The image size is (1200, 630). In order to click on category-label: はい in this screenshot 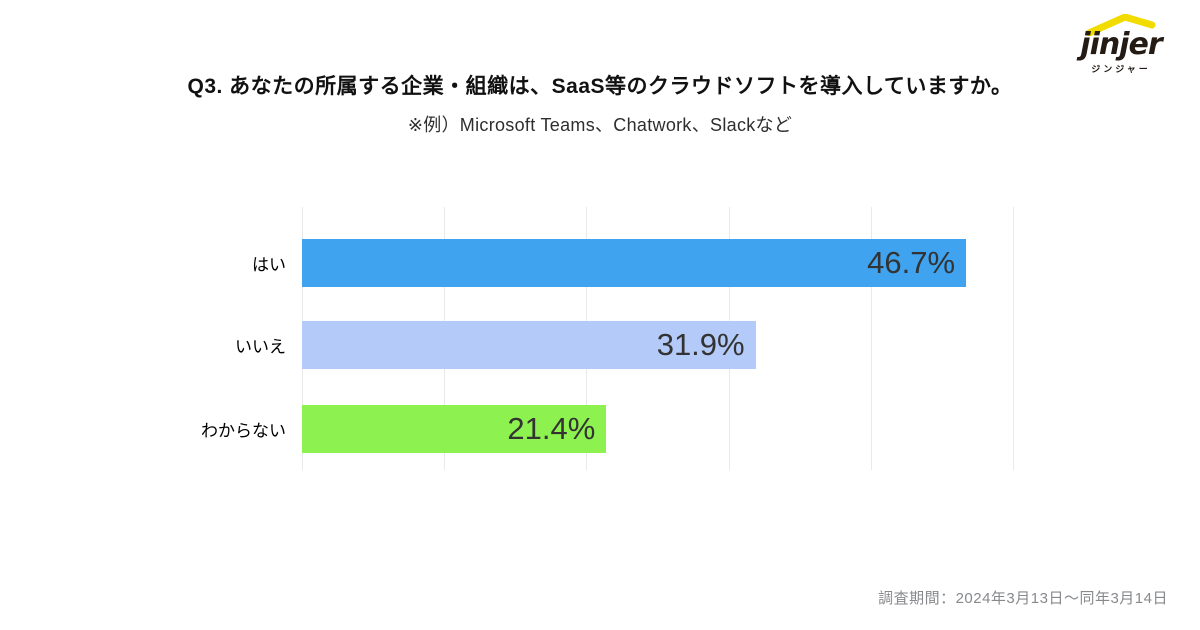, I will do `click(269, 265)`.